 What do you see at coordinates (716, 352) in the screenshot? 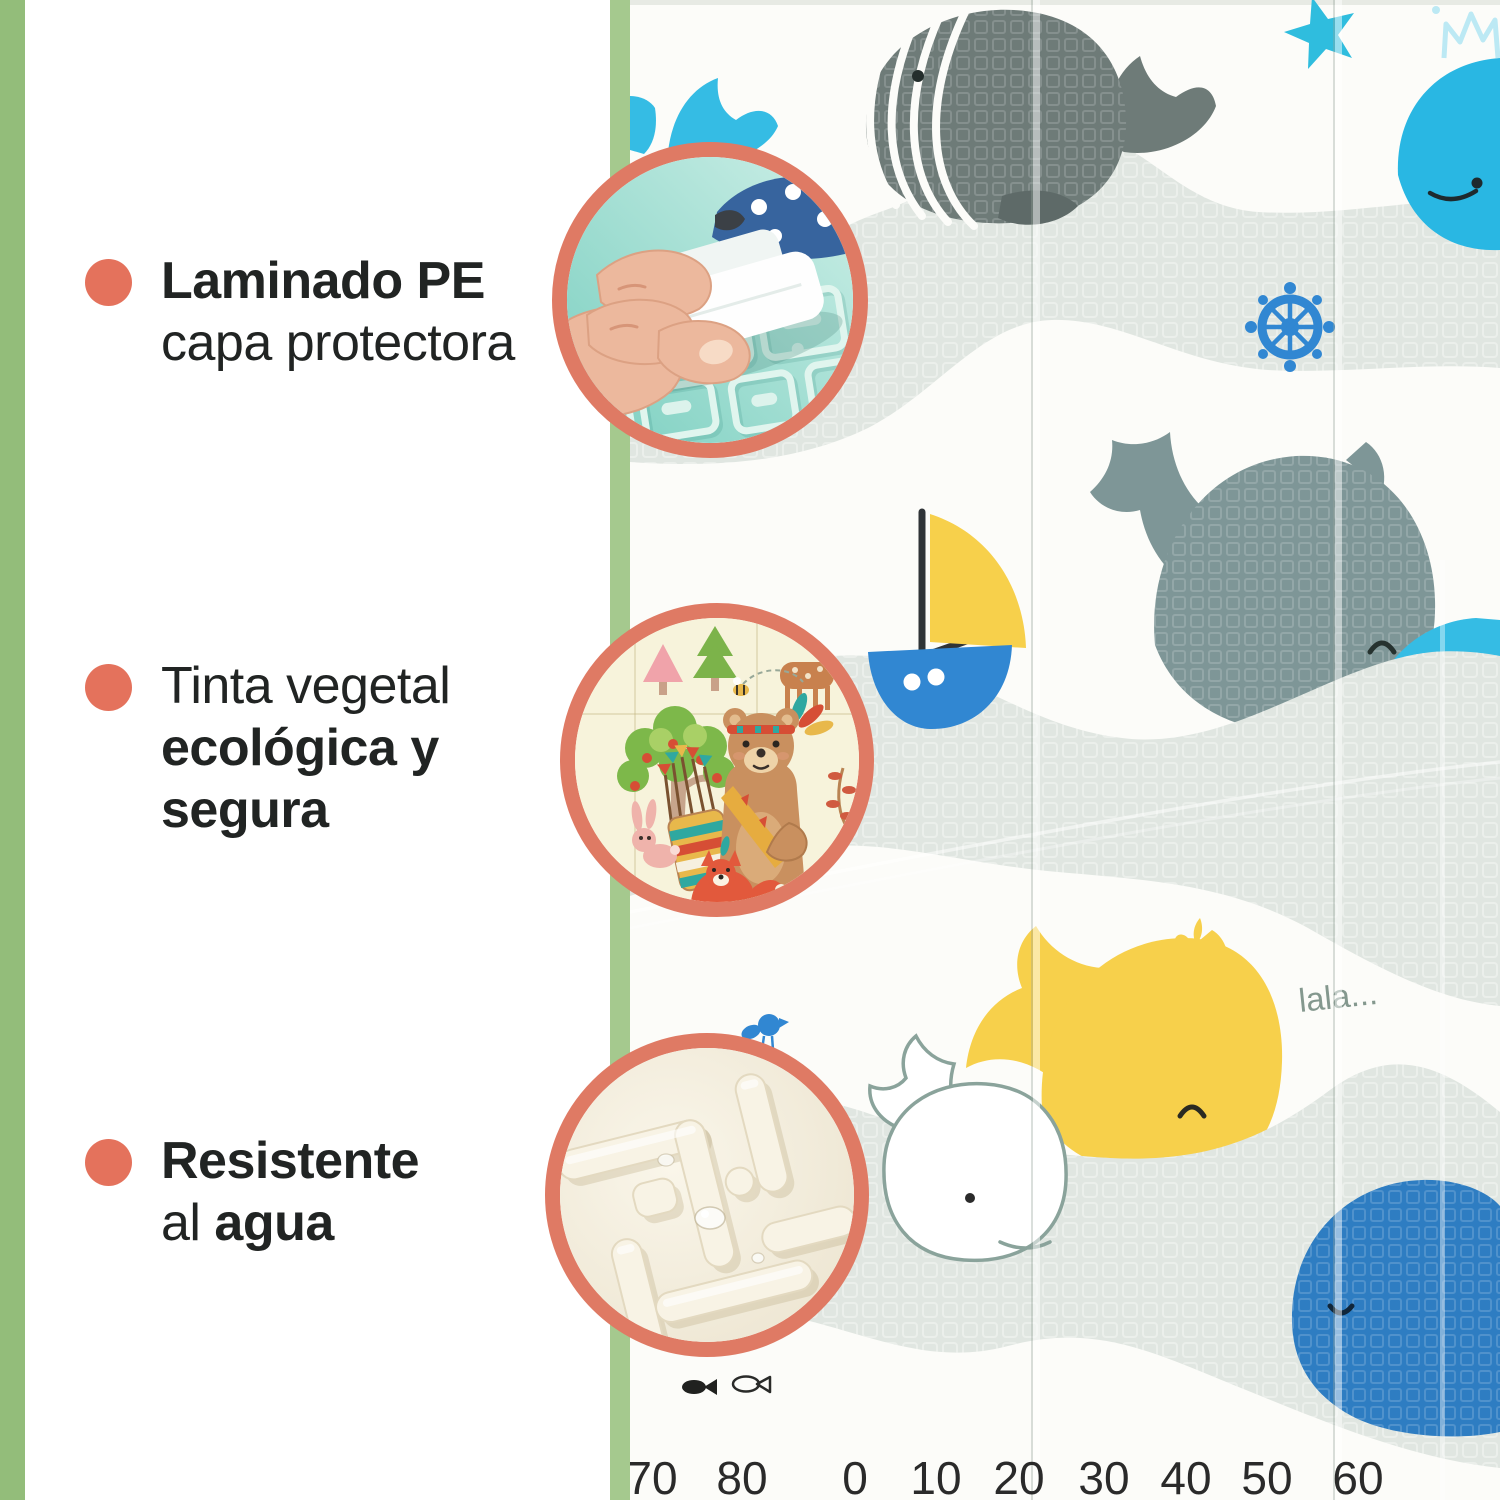
I see `thumbnail` at bounding box center [716, 352].